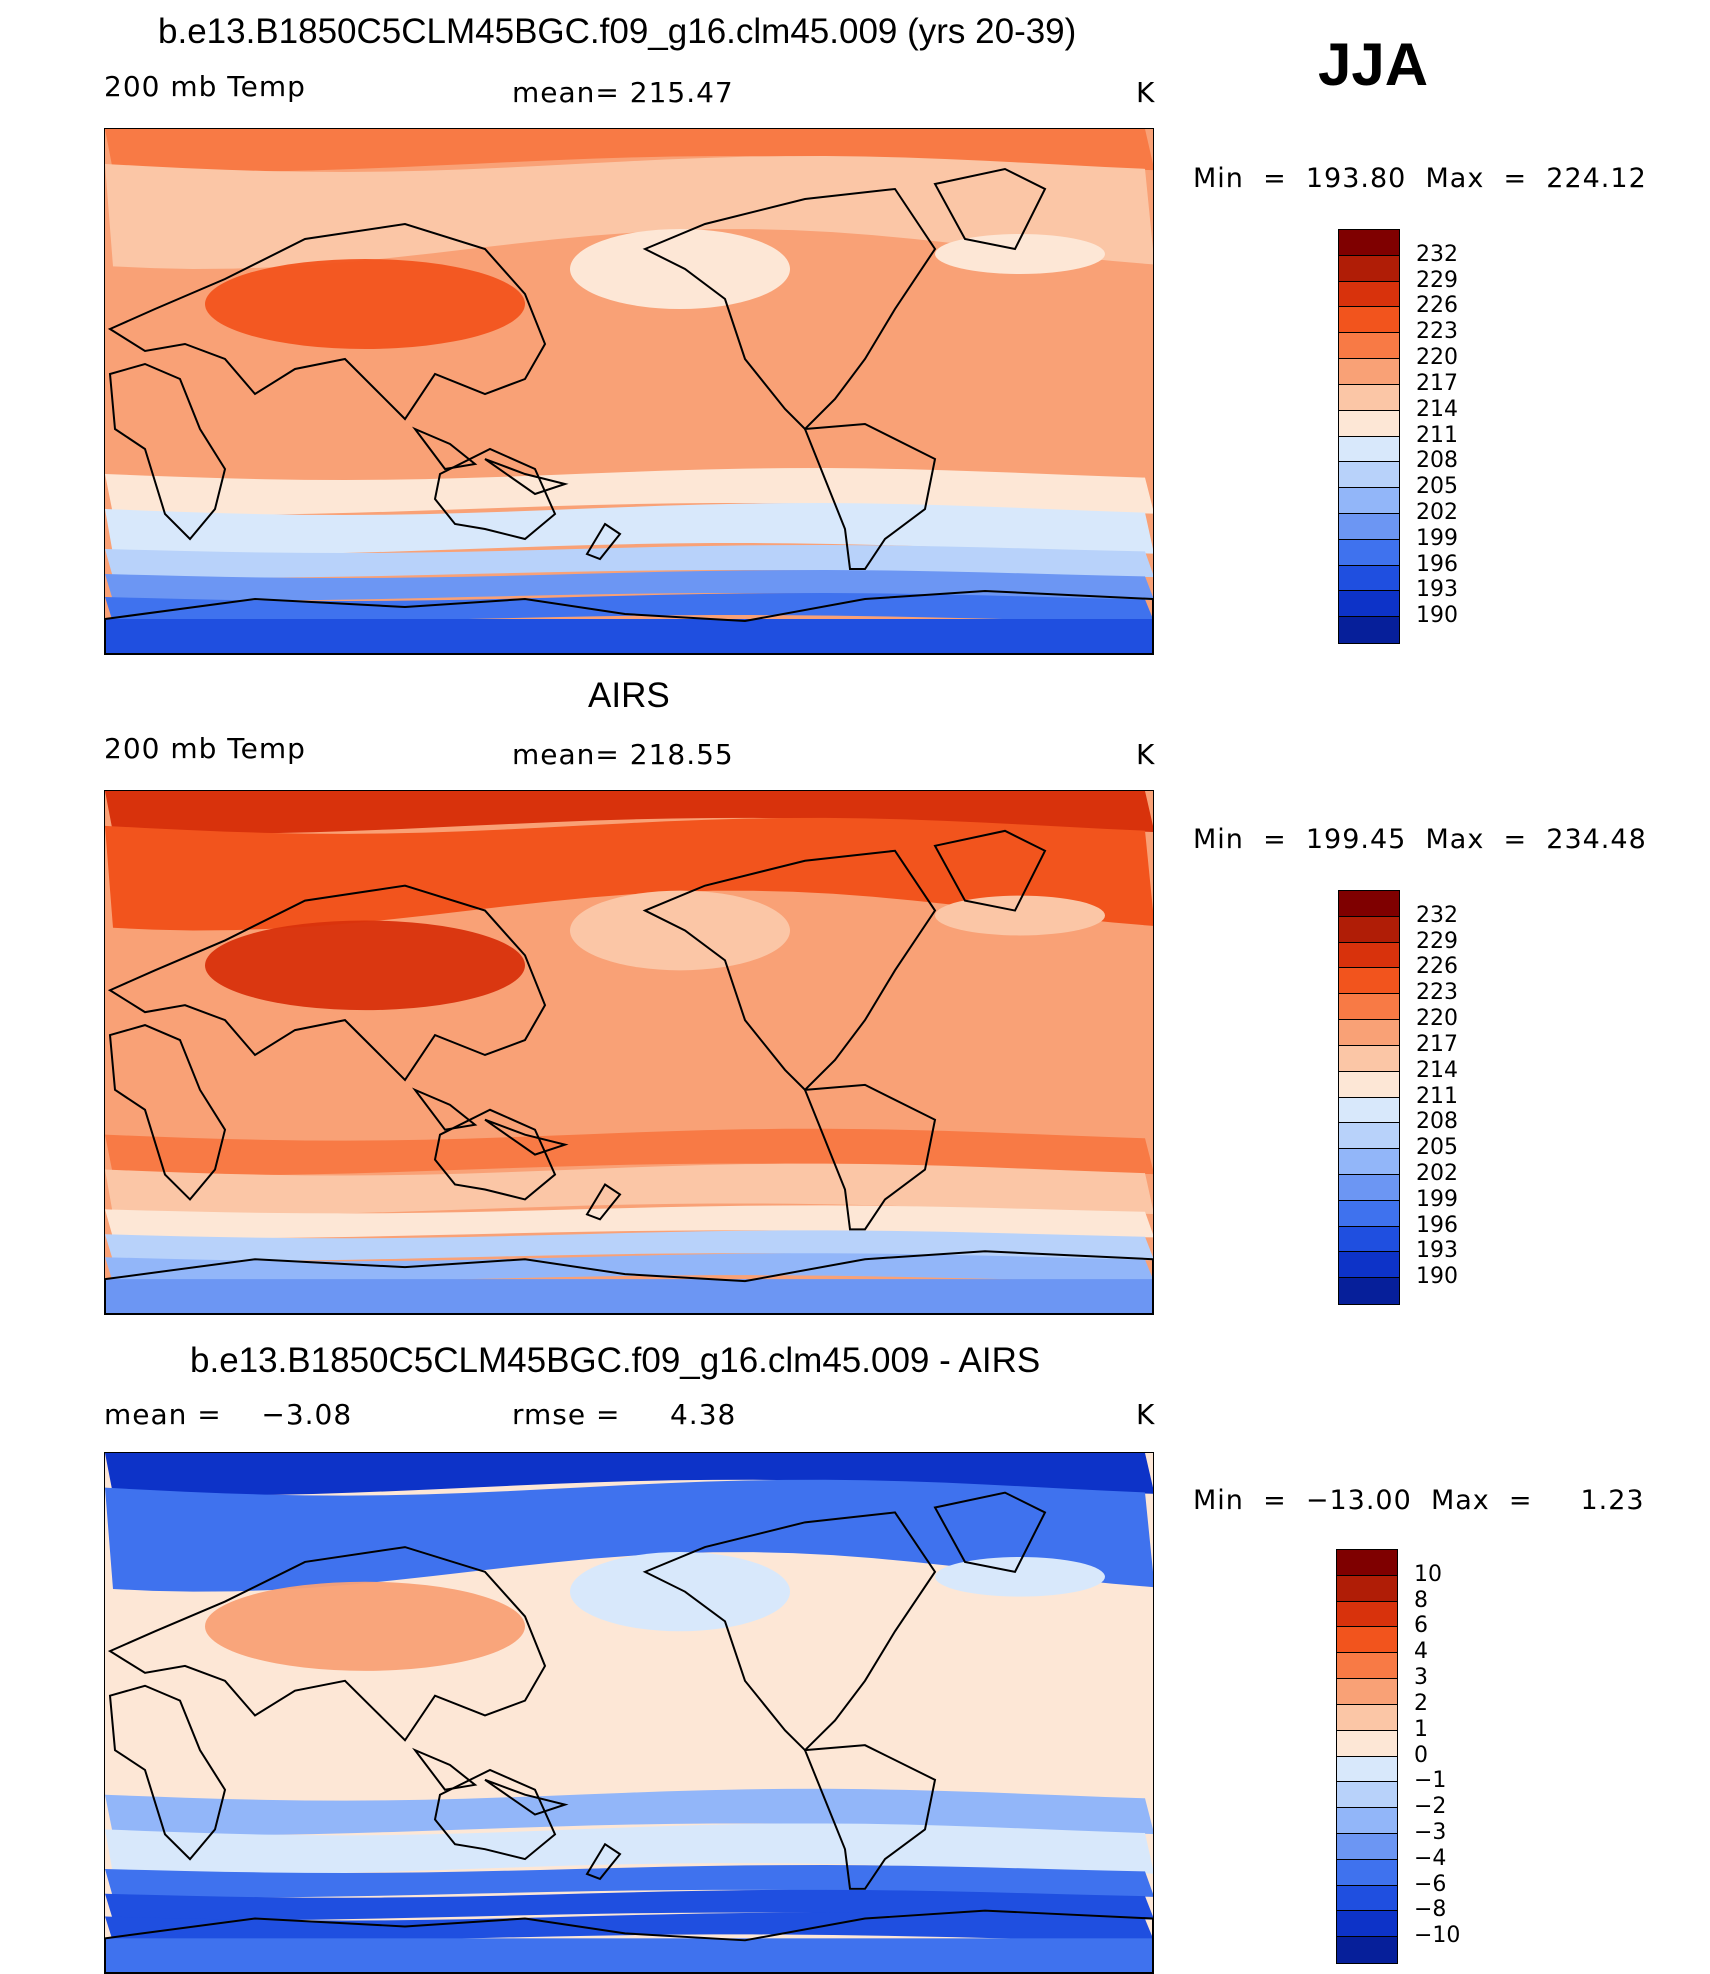 The image size is (1710, 1974). I want to click on panel3-units-label: K, so click(1146, 1414).